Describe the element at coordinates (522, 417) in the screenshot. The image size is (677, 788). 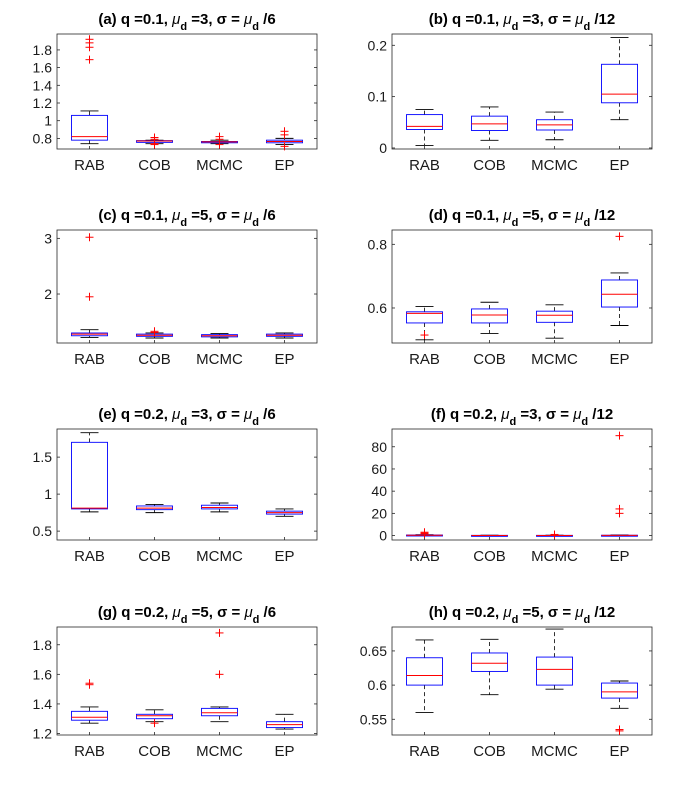
I see `chart-title: (f) q =0.2, μd =3, σ = μd /12` at that location.